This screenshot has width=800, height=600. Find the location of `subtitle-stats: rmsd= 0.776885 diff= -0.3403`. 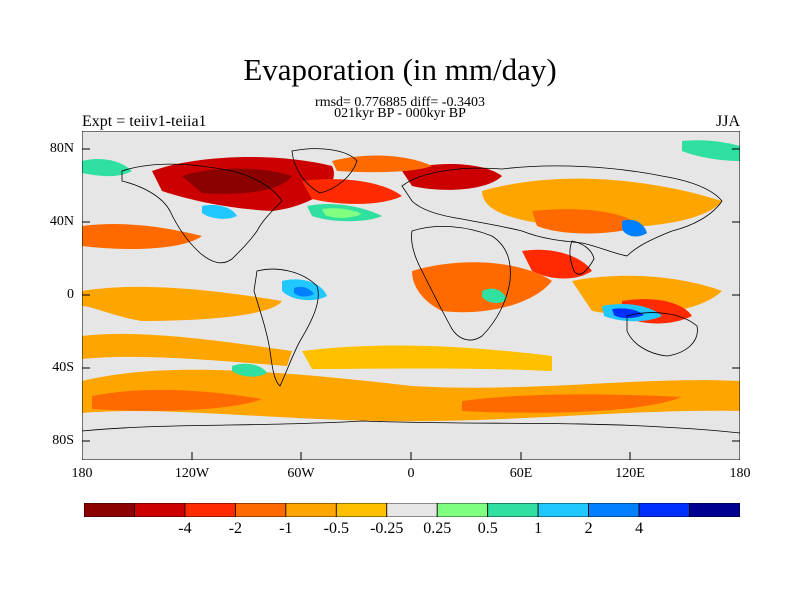

subtitle-stats: rmsd= 0.776885 diff= -0.3403 is located at coordinates (400, 102).